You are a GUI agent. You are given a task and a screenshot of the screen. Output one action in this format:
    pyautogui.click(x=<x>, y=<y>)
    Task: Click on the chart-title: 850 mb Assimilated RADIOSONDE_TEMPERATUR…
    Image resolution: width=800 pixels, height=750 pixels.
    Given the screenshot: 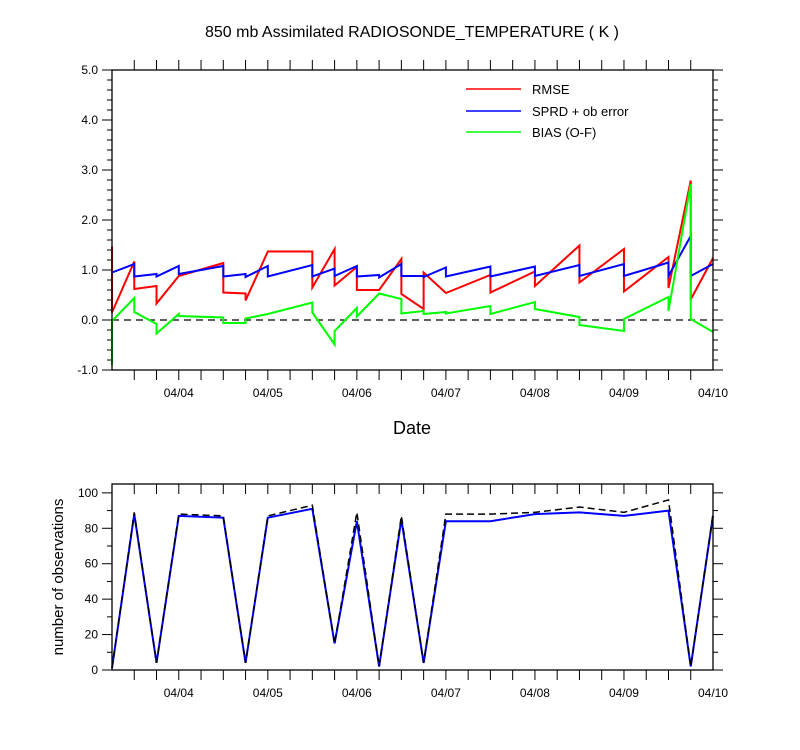 What is the action you would take?
    pyautogui.click(x=412, y=32)
    